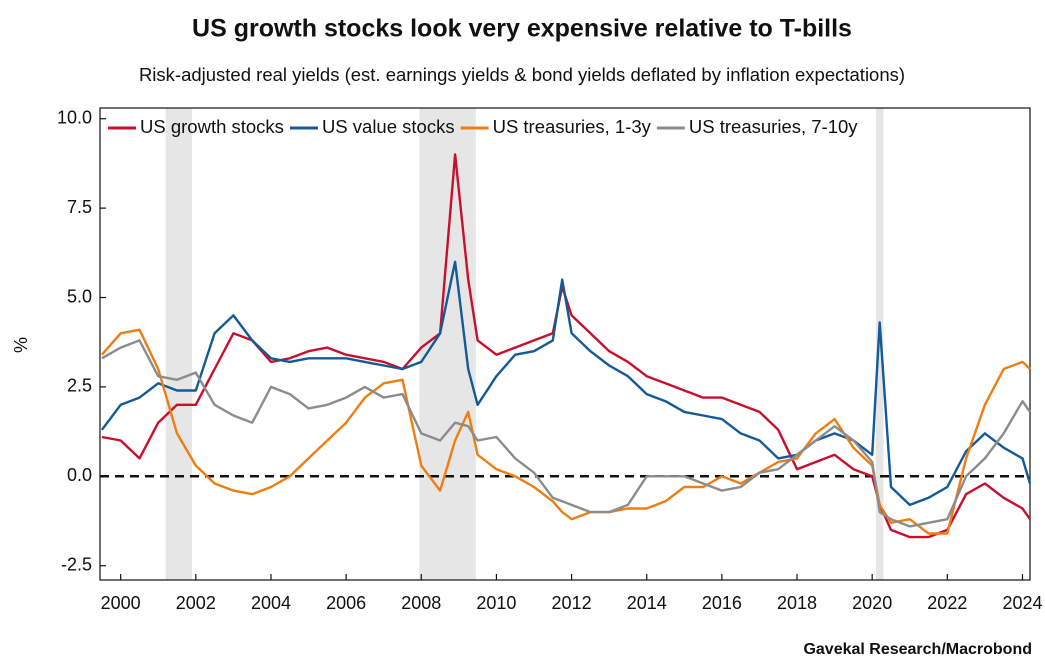 This screenshot has height=661, width=1045. What do you see at coordinates (388, 126) in the screenshot?
I see `legend-label: US value stocks` at bounding box center [388, 126].